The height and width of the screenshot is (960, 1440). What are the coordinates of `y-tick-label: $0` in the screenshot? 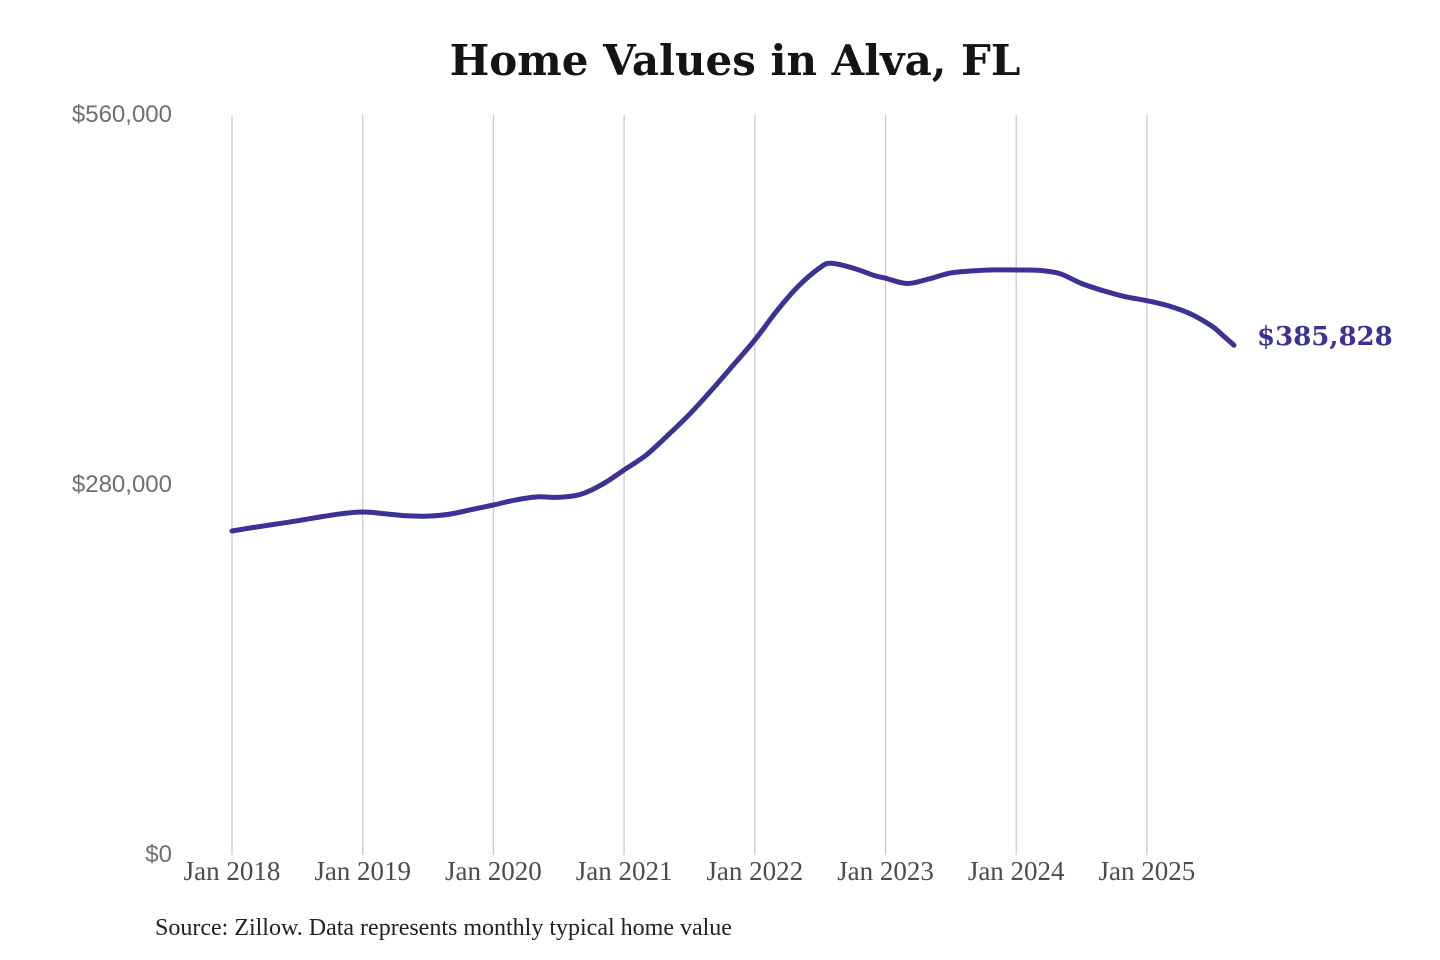 It's located at (158, 854).